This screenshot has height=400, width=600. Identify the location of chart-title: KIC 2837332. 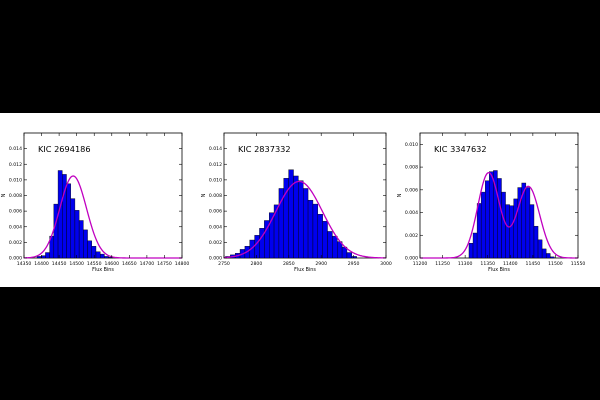
(264, 149).